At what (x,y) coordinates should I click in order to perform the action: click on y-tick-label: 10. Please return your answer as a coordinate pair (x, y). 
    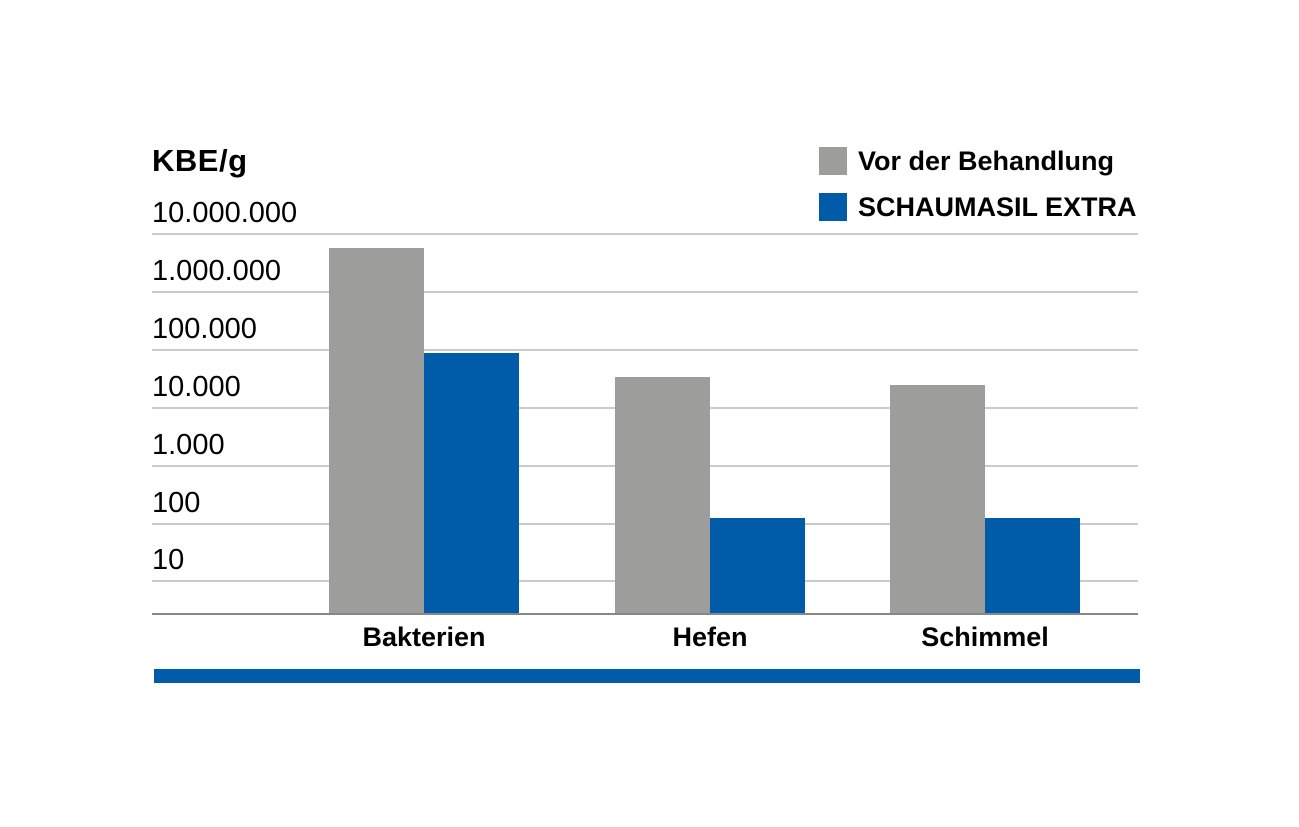
    Looking at the image, I should click on (168, 560).